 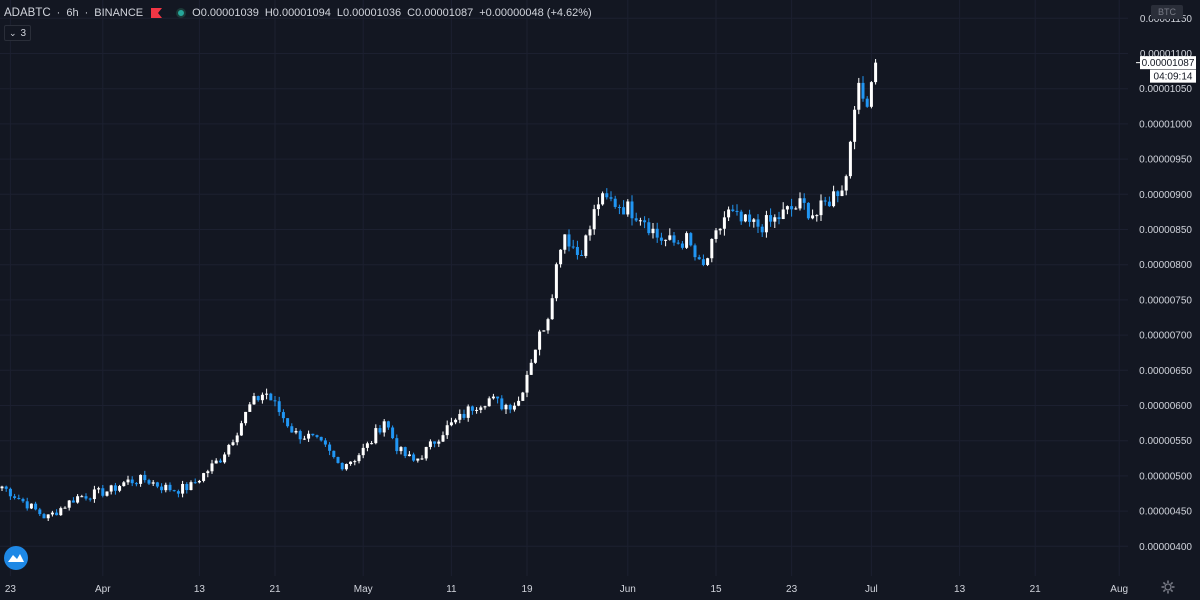 I want to click on currency-badge: BTC, so click(x=1167, y=12).